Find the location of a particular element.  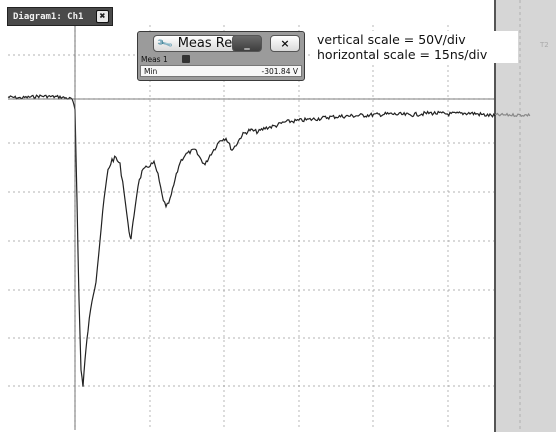

diagram-tab: Diagram1: Ch1 ✖ is located at coordinates (60, 16).